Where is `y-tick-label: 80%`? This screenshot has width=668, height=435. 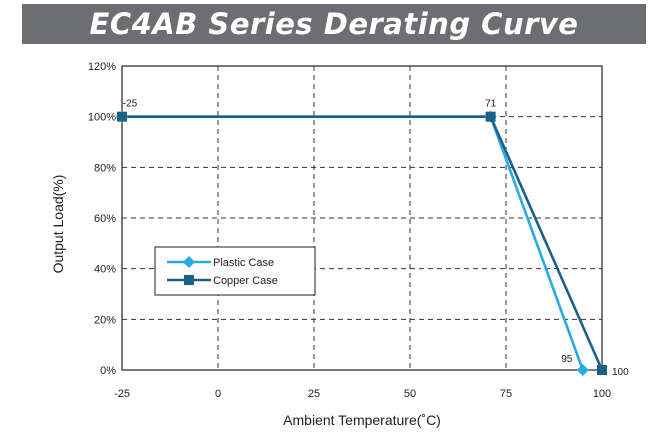
y-tick-label: 80% is located at coordinates (105, 168).